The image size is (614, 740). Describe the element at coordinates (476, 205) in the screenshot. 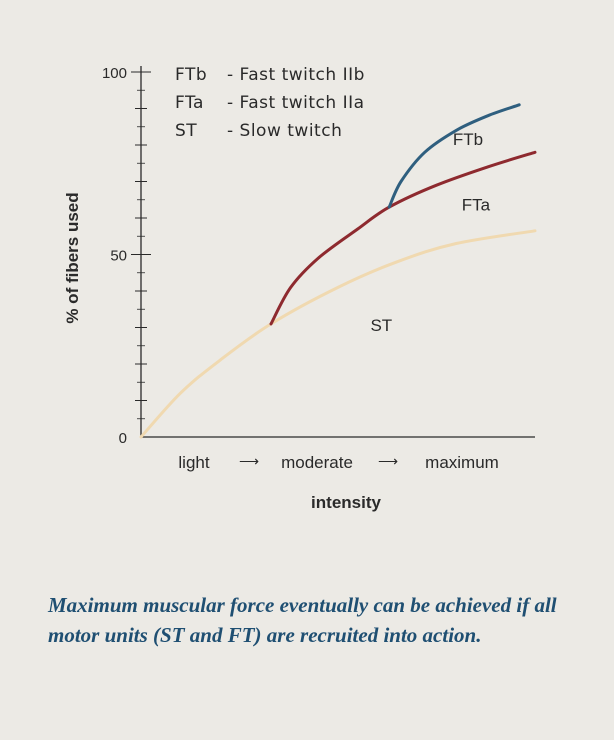

I see `series-label-fta: FTa` at that location.